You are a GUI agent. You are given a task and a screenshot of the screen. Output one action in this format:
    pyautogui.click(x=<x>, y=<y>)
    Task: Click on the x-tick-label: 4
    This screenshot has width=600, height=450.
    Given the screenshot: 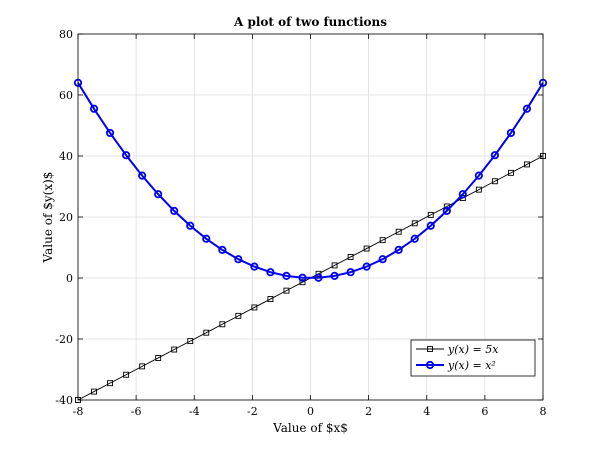 What is the action you would take?
    pyautogui.click(x=426, y=411)
    